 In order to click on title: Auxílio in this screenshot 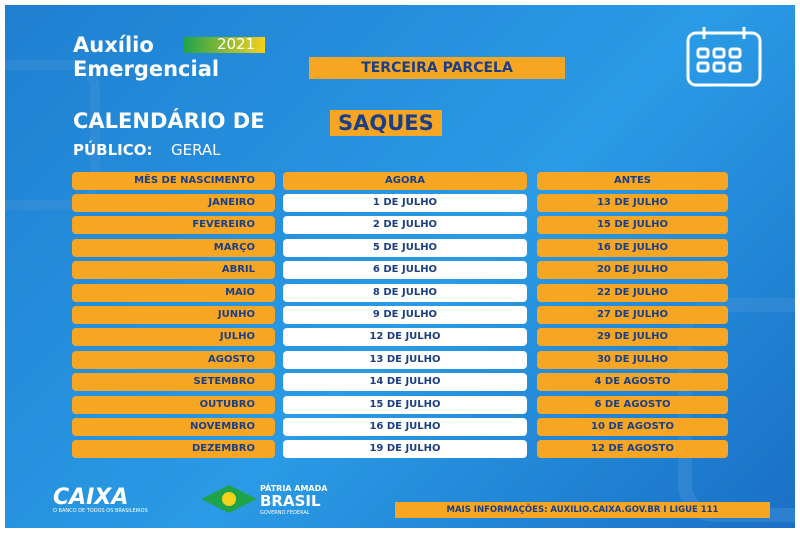, I will do `click(113, 45)`.